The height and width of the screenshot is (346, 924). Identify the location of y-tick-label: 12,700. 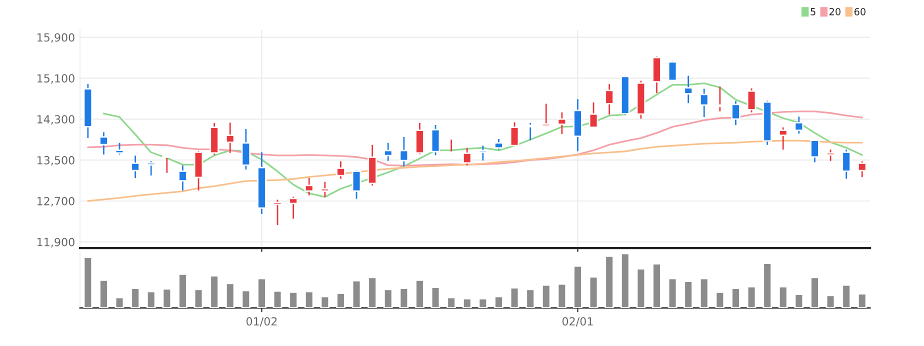
(56, 201).